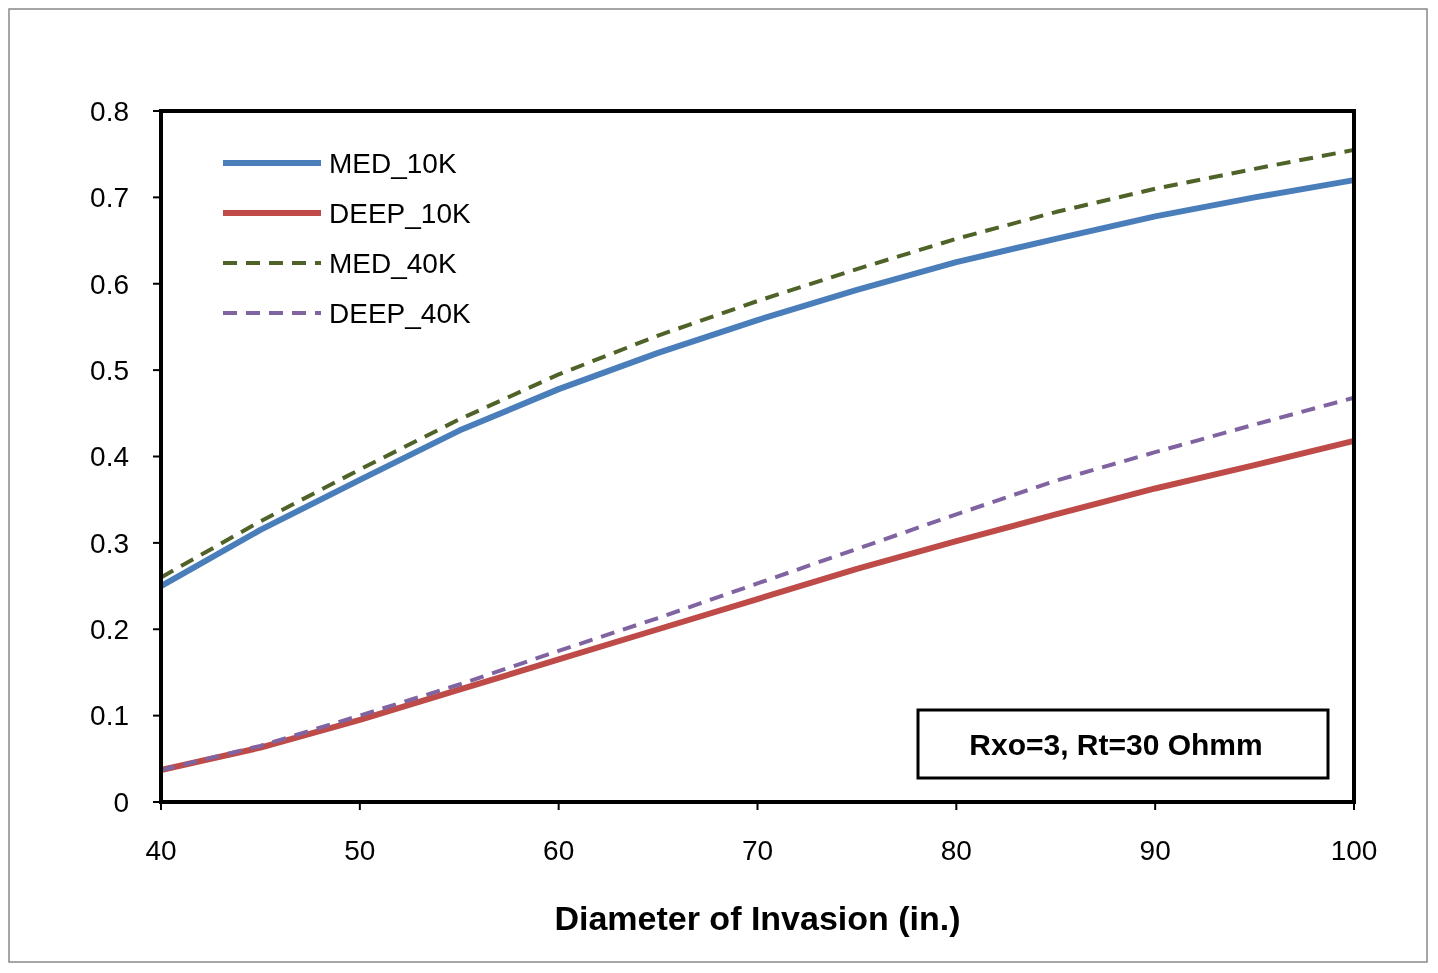 This screenshot has width=1438, height=973. What do you see at coordinates (360, 850) in the screenshot?
I see `x-tick-label: 50` at bounding box center [360, 850].